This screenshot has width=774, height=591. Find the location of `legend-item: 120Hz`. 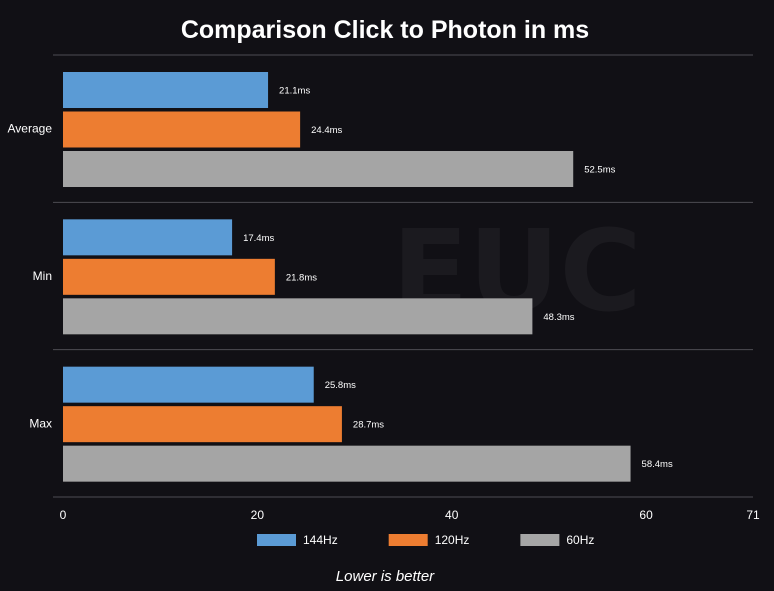

legend-item: 120Hz is located at coordinates (429, 540).